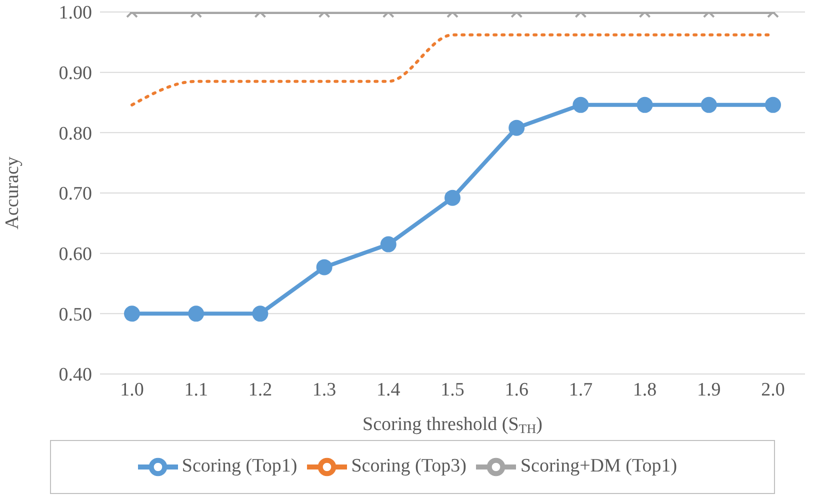 The height and width of the screenshot is (498, 825). I want to click on y-tick-label: 0.90, so click(75, 73).